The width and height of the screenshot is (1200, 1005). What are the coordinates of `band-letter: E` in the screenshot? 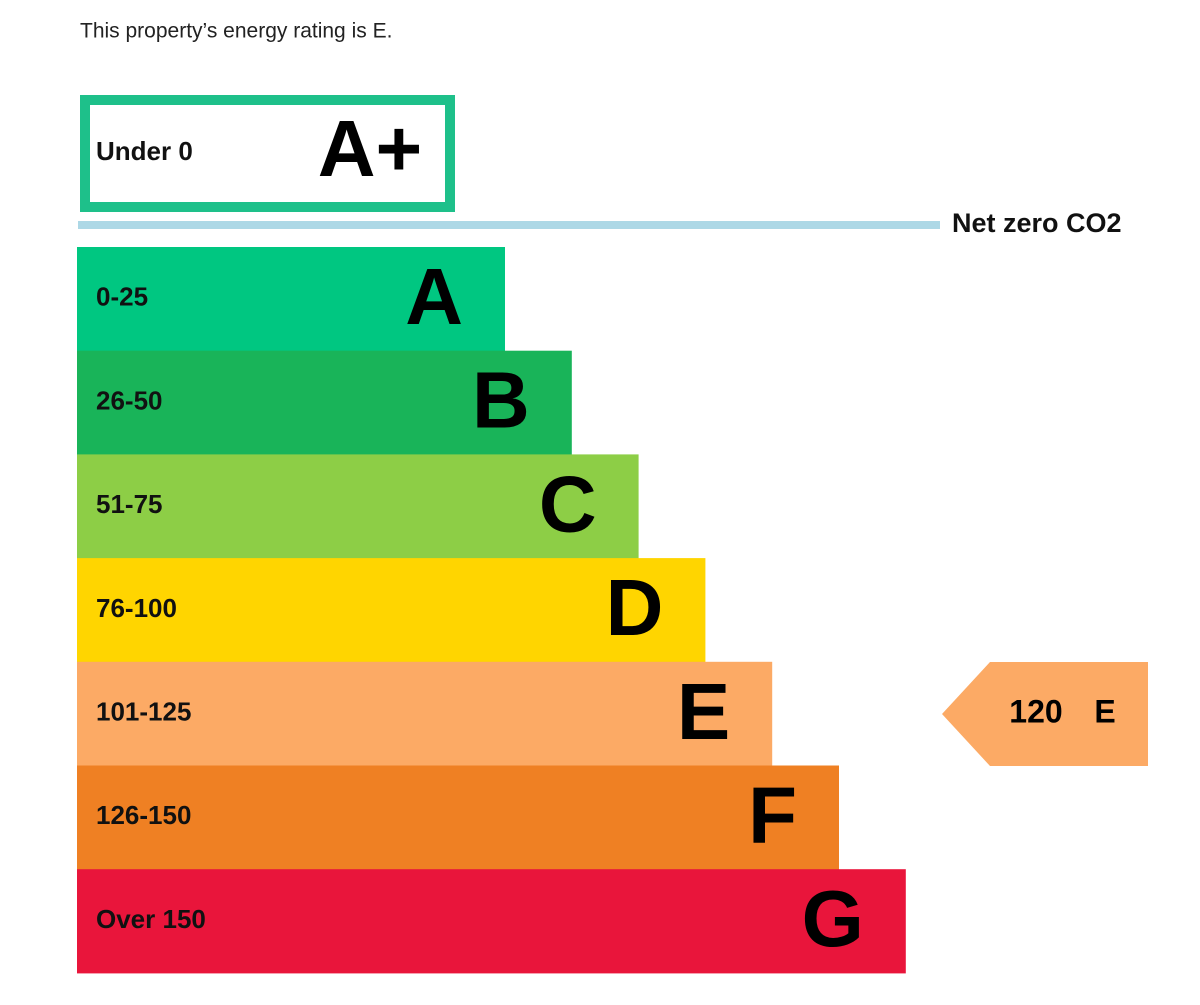 It's located at (703, 711).